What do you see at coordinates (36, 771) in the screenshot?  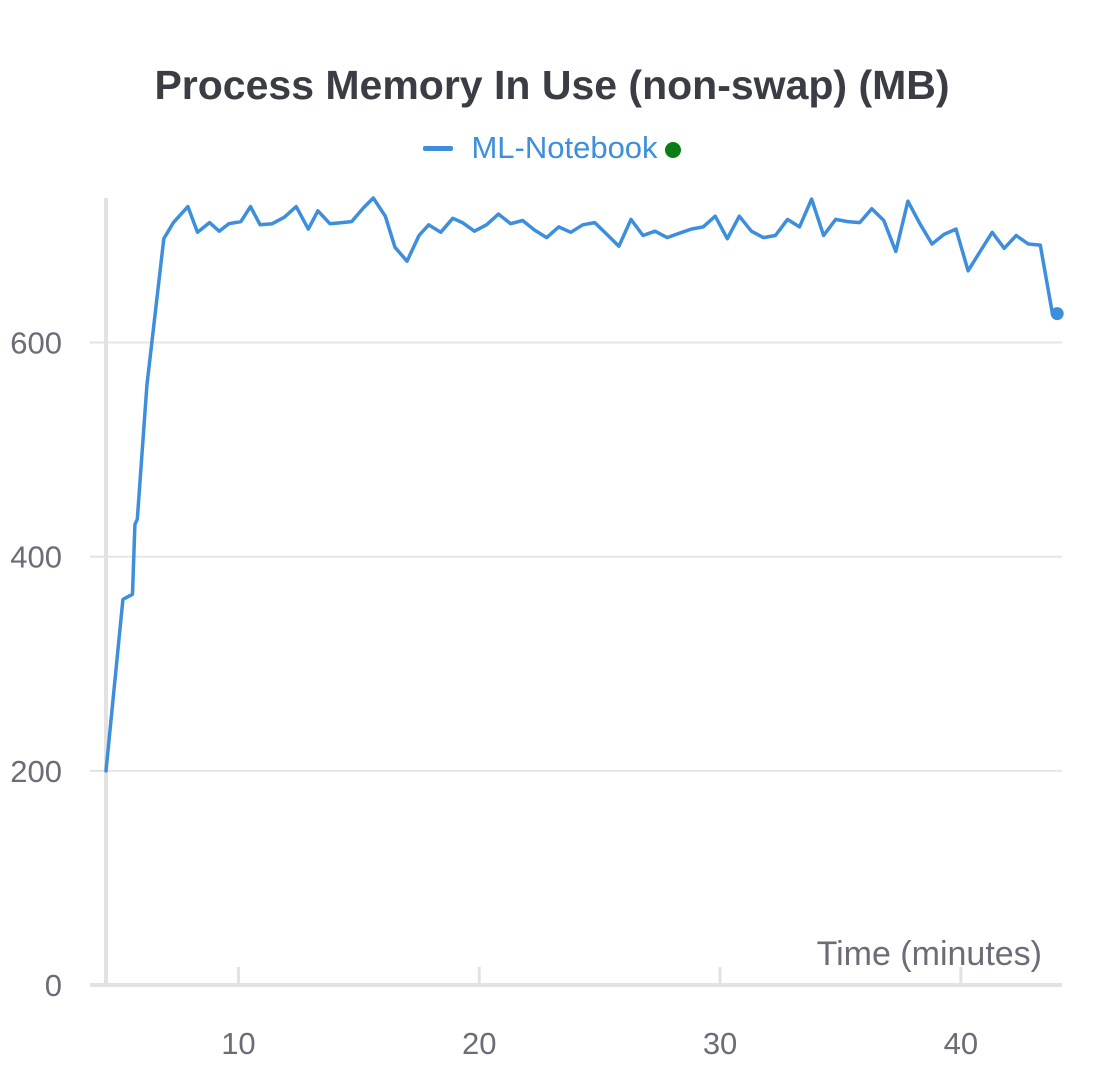 I see `y-tick-label-200: 200` at bounding box center [36, 771].